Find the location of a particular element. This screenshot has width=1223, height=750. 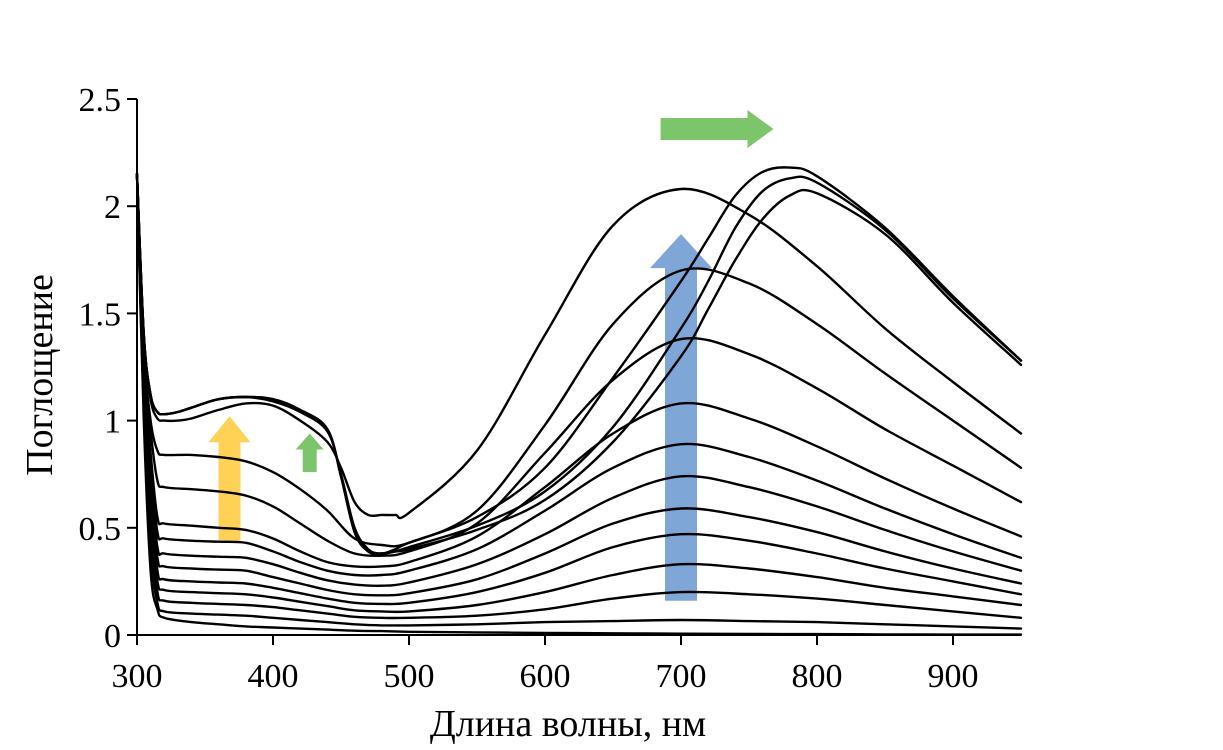

y-axis-title: Поглощение is located at coordinates (40, 375).